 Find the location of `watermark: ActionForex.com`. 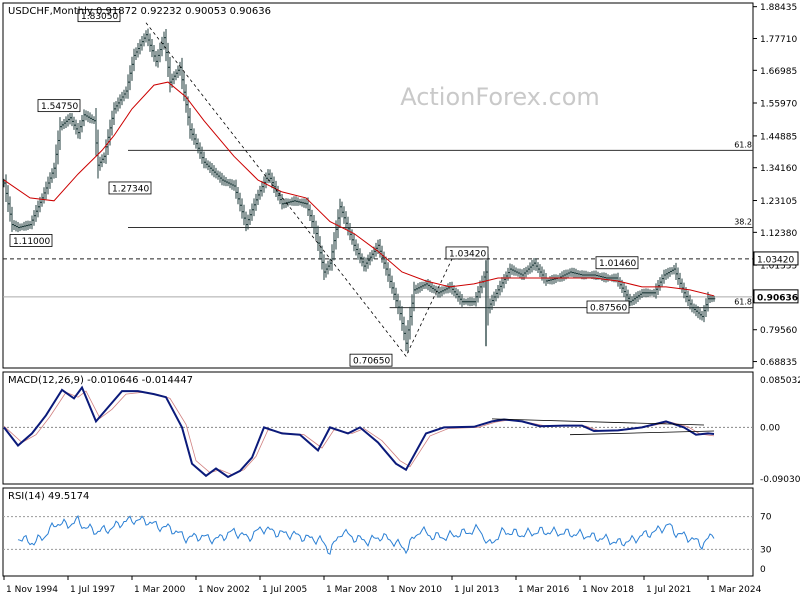

watermark: ActionForex.com is located at coordinates (500, 97).